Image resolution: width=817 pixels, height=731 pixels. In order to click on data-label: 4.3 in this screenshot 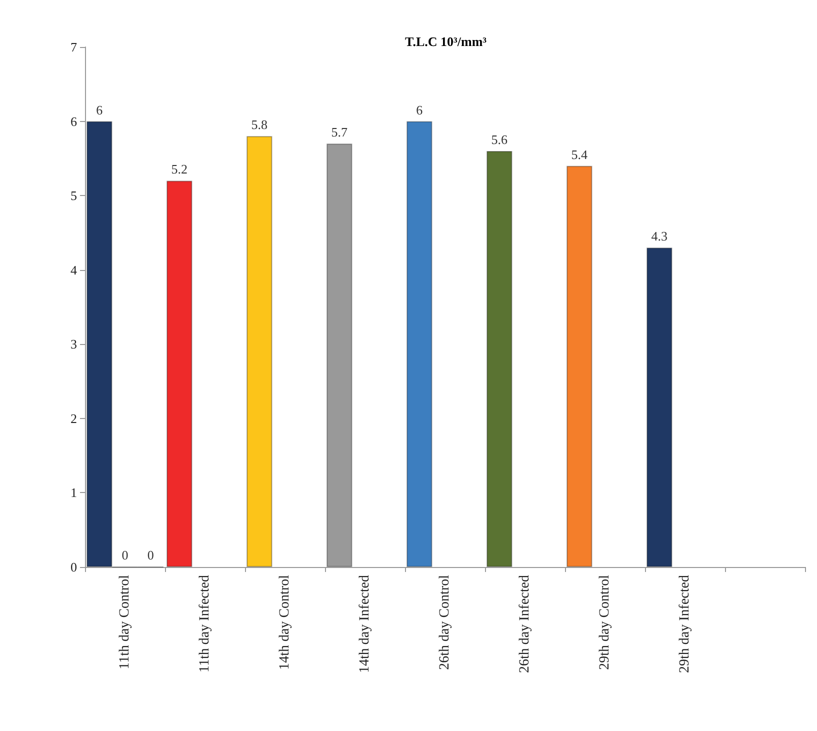, I will do `click(659, 236)`.